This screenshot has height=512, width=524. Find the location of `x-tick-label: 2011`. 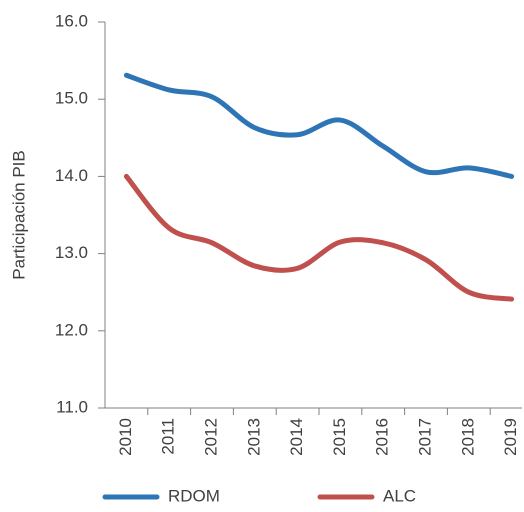

x-tick-label: 2011 is located at coordinates (168, 436).